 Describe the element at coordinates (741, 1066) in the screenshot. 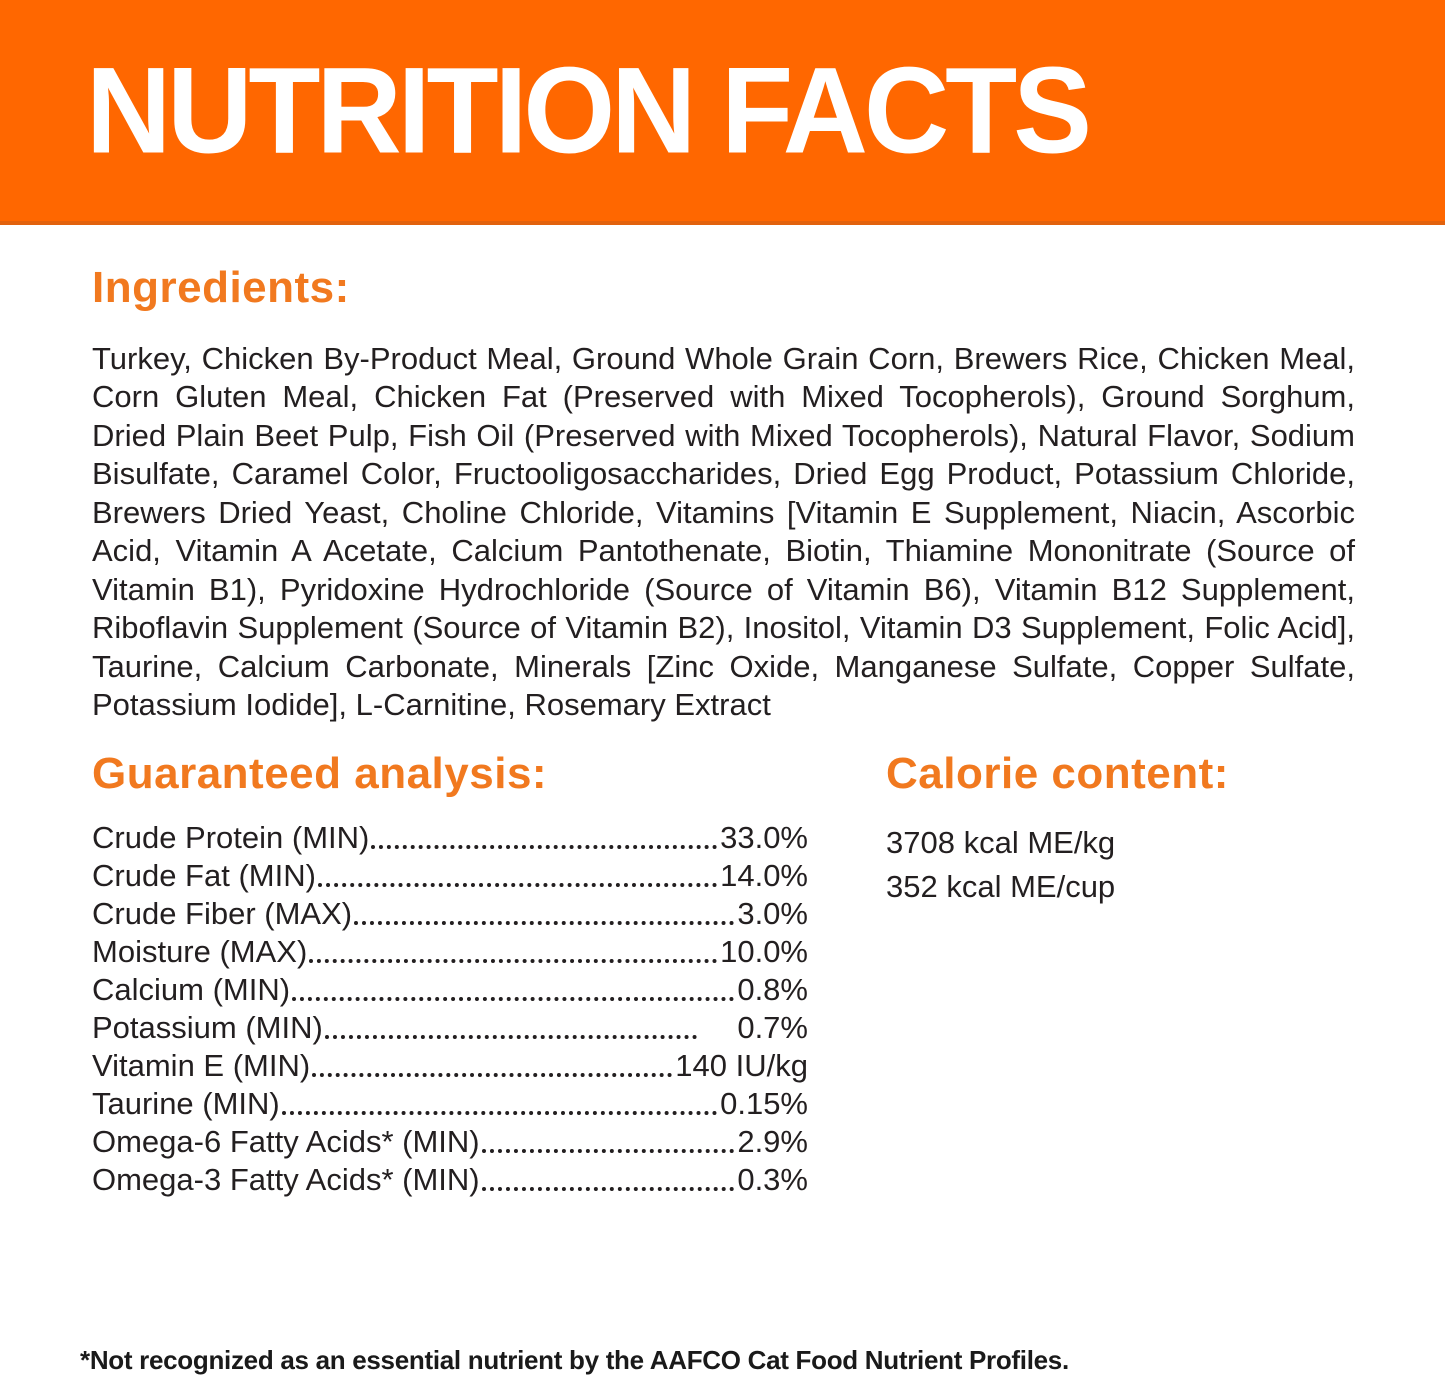

I see `analysis-value: 140 IU/kg` at that location.